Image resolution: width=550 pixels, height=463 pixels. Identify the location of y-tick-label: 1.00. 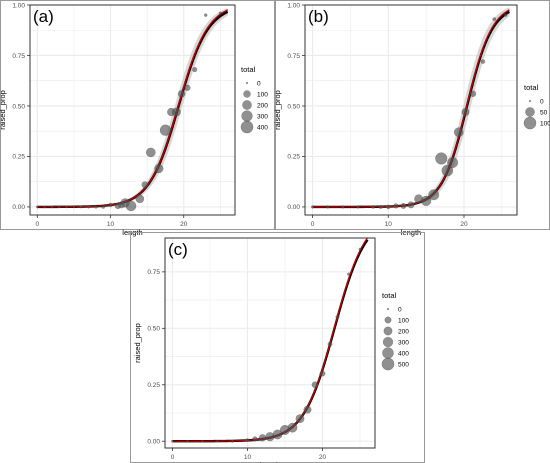
(18, 5).